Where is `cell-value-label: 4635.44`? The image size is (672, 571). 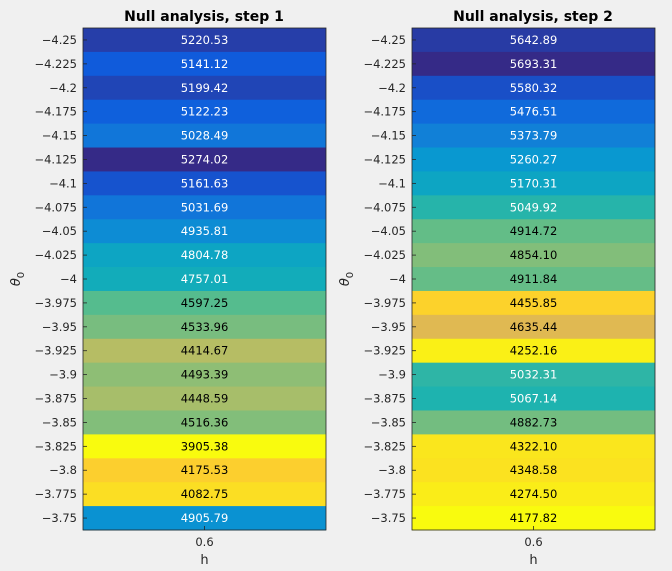
cell-value-label: 4635.44 is located at coordinates (534, 327).